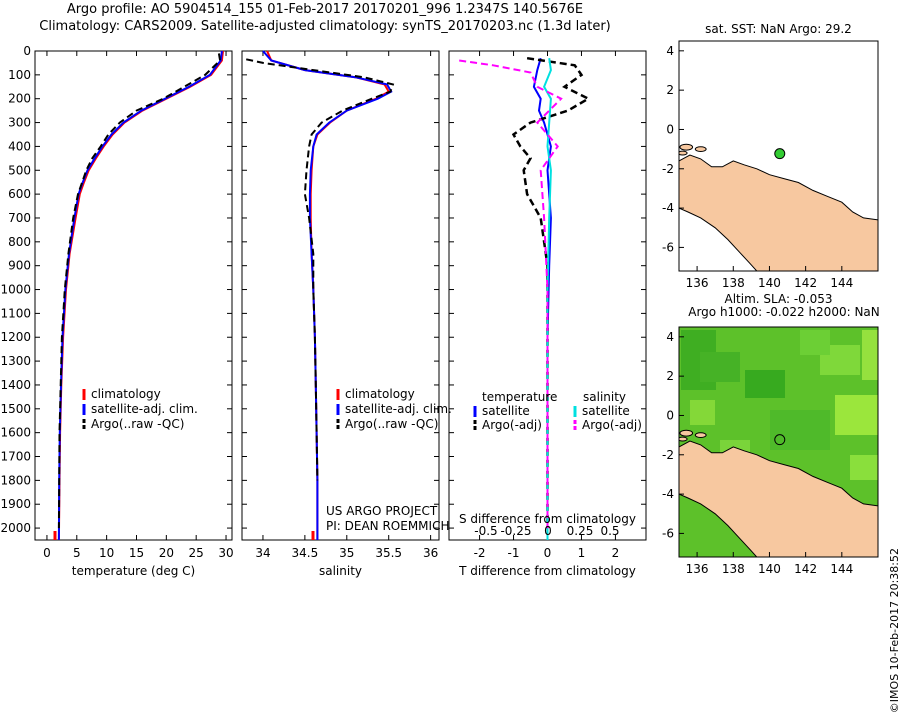 The image size is (900, 713). I want to click on x-tick-label: 2, so click(616, 553).